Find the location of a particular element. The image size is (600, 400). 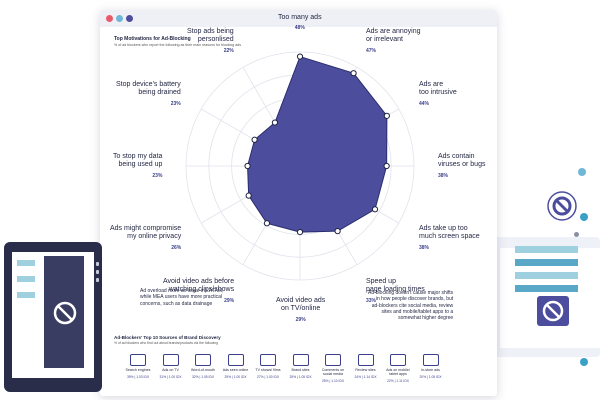

thumbs-up-icon is located at coordinates (333, 360).